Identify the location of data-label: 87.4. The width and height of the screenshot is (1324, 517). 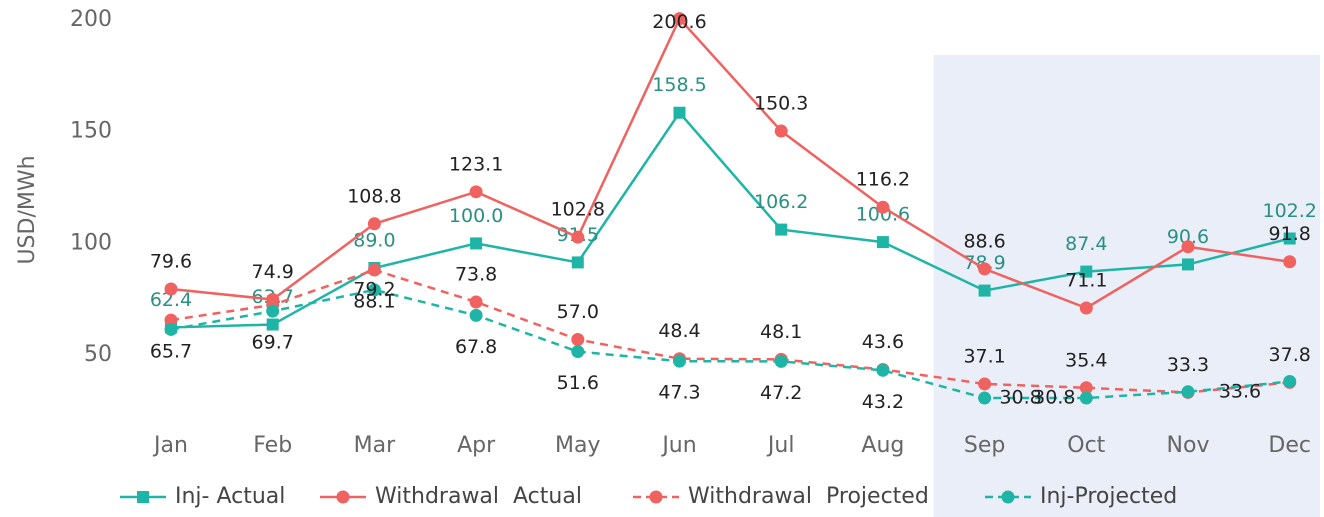
(1086, 244).